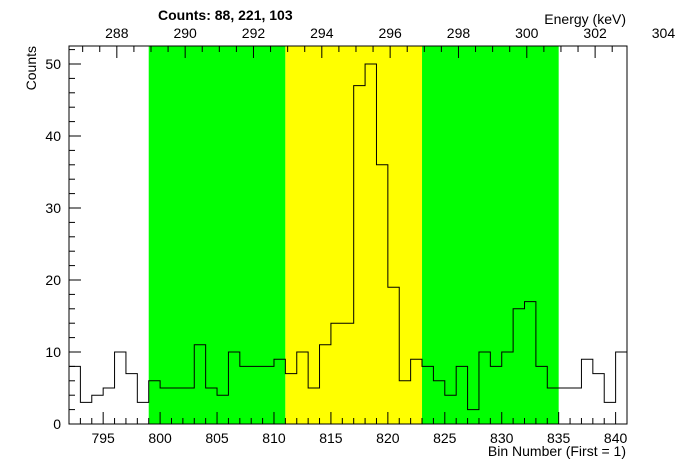 This screenshot has width=696, height=472. Describe the element at coordinates (57, 424) in the screenshot. I see `y-tick-label: 0` at that location.